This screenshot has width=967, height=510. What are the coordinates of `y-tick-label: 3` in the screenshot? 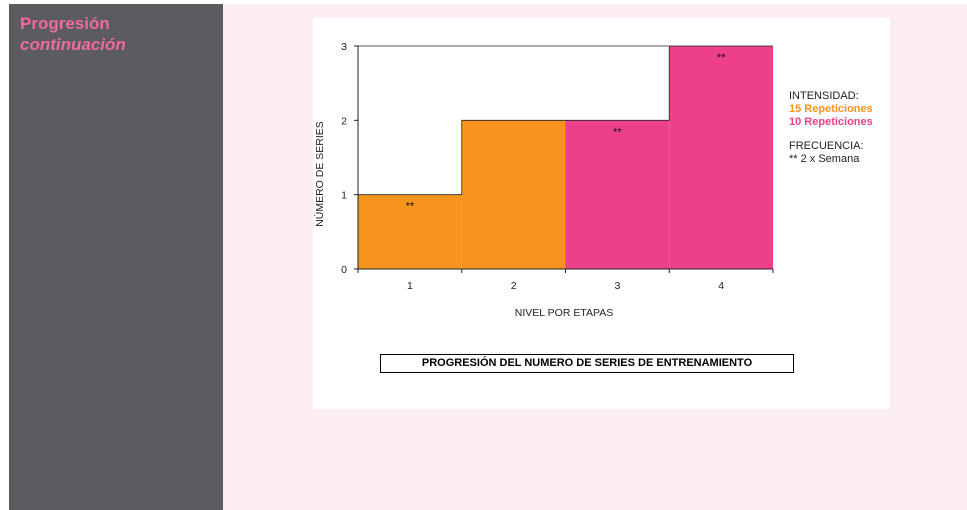 It's located at (344, 47).